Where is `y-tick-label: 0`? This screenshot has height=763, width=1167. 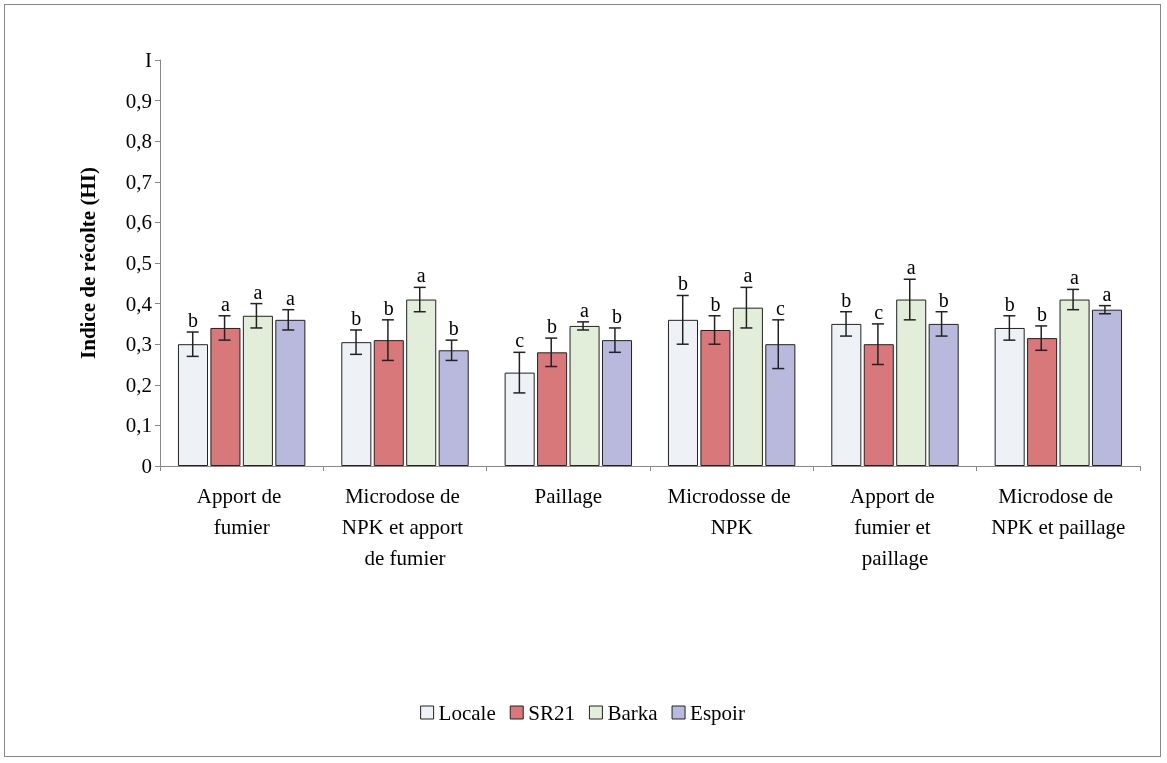 y-tick-label: 0 is located at coordinates (146, 466).